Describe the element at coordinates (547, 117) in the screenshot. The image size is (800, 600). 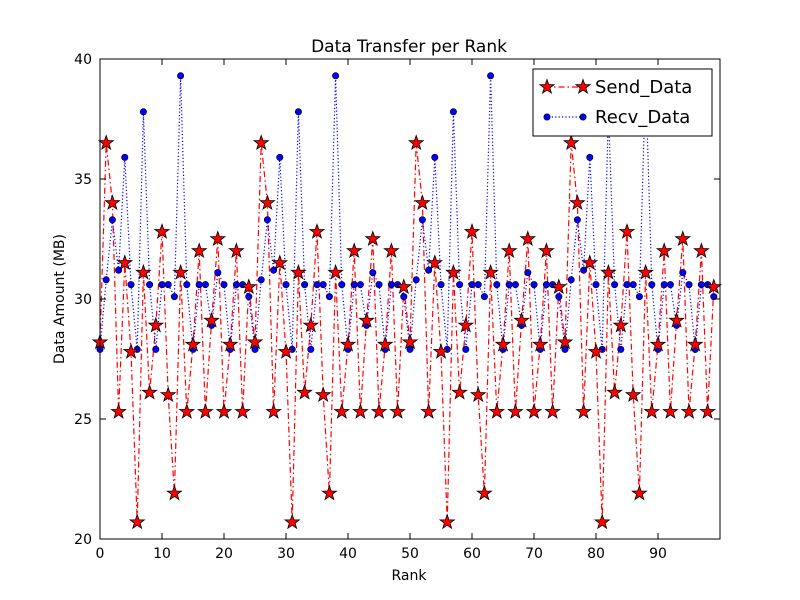
I see `legend-marker-recv-data` at that location.